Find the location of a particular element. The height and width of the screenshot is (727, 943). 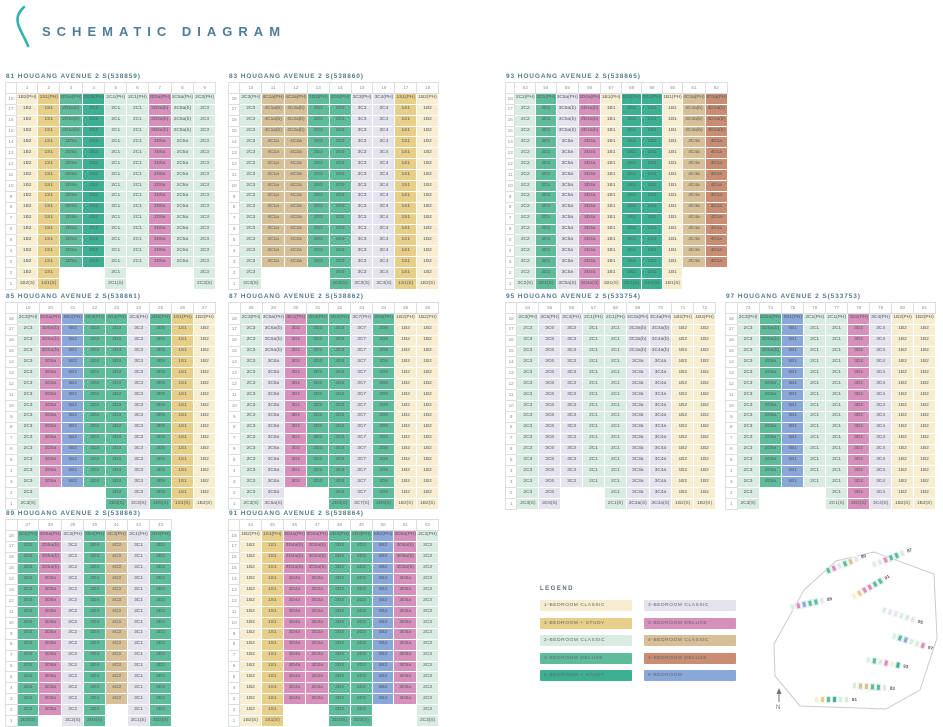

legend-item: 4-BEDROOM DELUXE is located at coordinates (690, 658).